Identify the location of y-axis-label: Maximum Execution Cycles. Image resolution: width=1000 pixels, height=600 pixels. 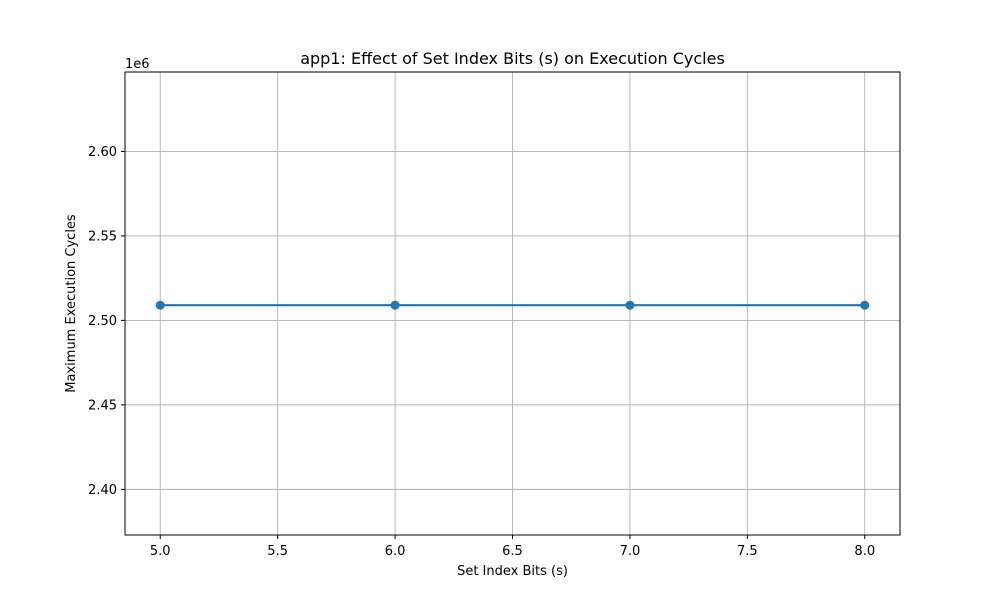
(71, 303).